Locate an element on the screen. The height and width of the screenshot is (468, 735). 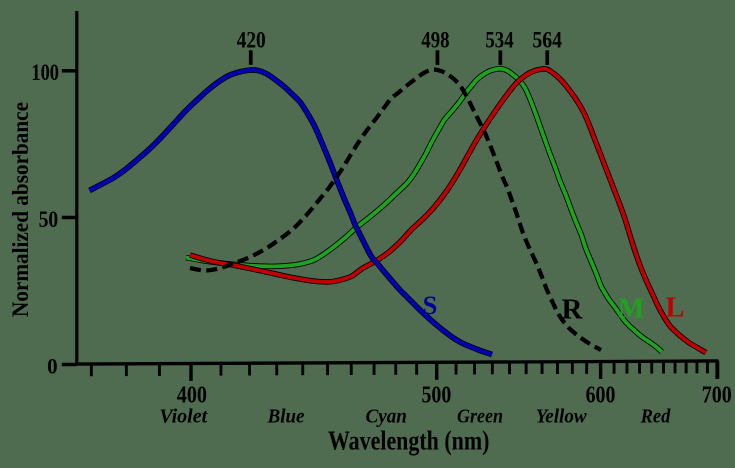
svg-text: Cyan is located at coordinates (386, 416).